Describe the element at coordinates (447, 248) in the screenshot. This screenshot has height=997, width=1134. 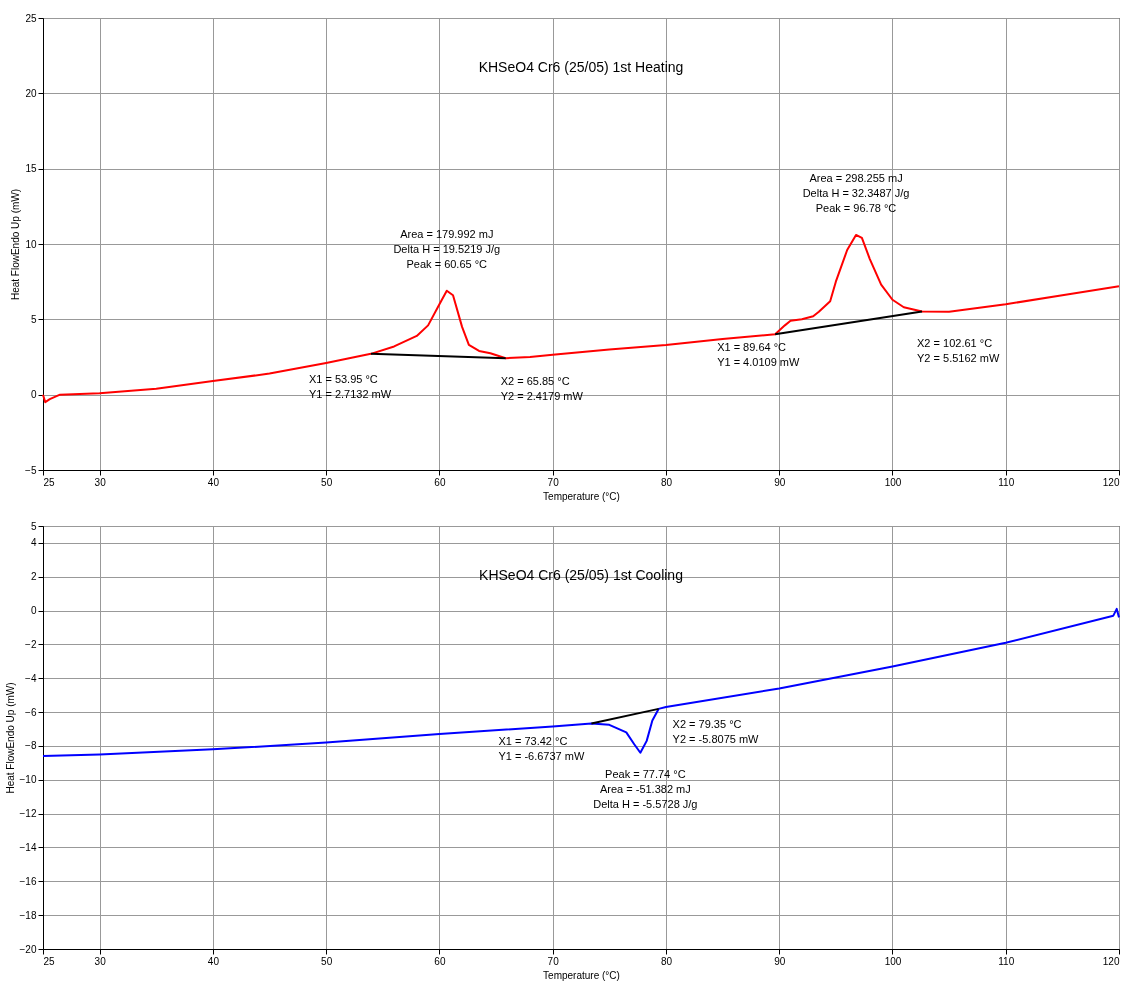
I see `annotation: Area = 179.992 mJ Delta H = 19.5219 J/g Peak = 60.65 °C` at that location.